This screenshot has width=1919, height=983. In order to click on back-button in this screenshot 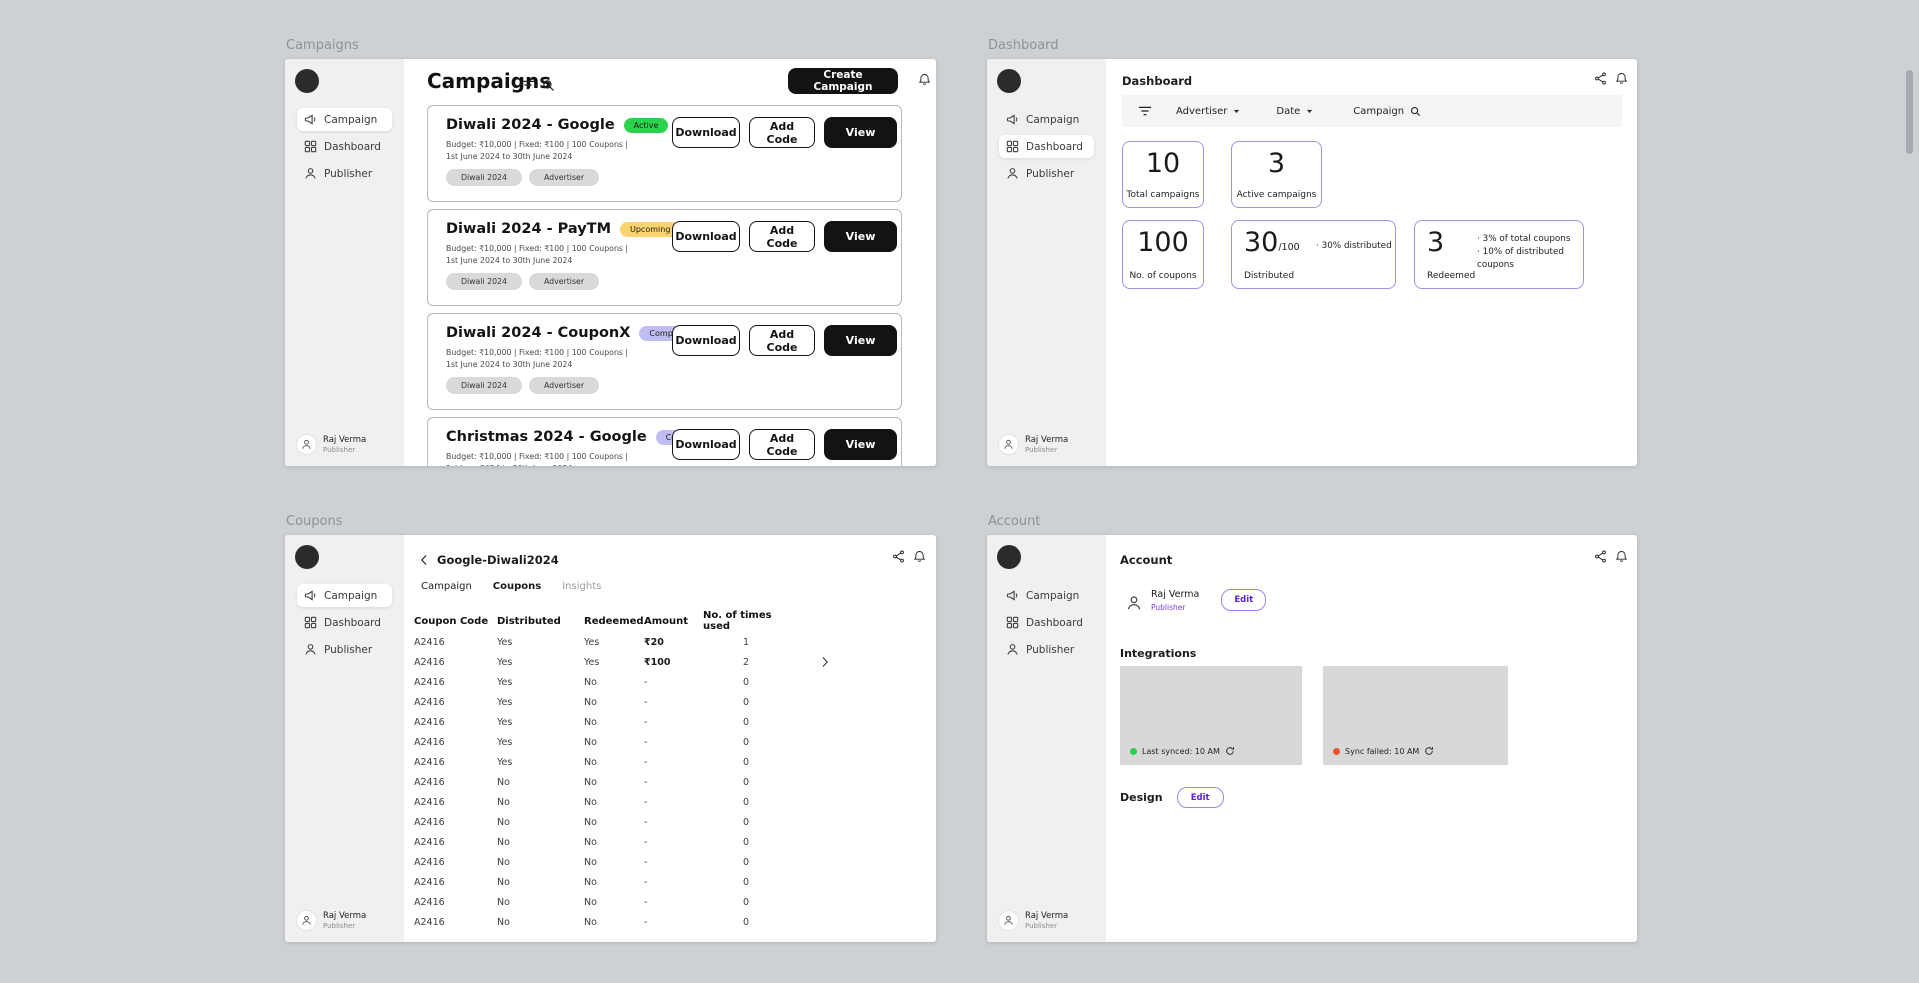, I will do `click(424, 560)`.